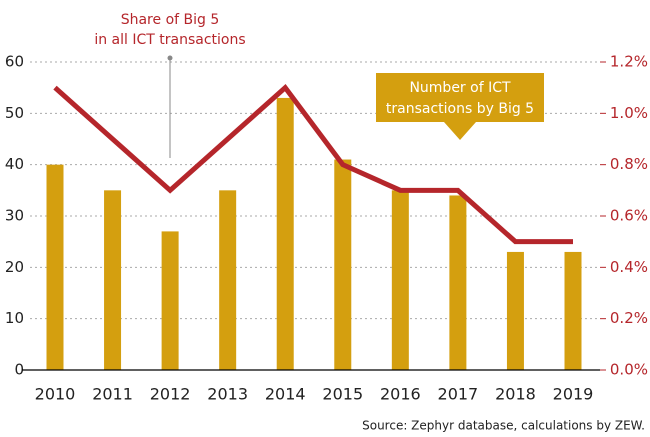  What do you see at coordinates (629, 267) in the screenshot?
I see `y2-tick-label: 0.4%` at bounding box center [629, 267].